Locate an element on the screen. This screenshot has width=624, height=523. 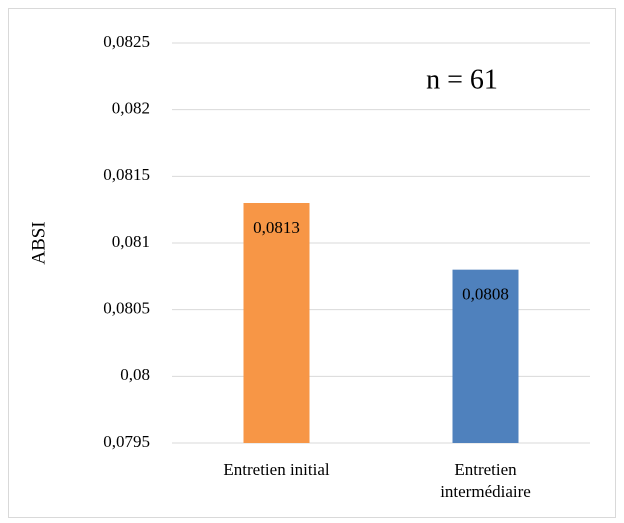
data-label: 0,0813 is located at coordinates (276, 227).